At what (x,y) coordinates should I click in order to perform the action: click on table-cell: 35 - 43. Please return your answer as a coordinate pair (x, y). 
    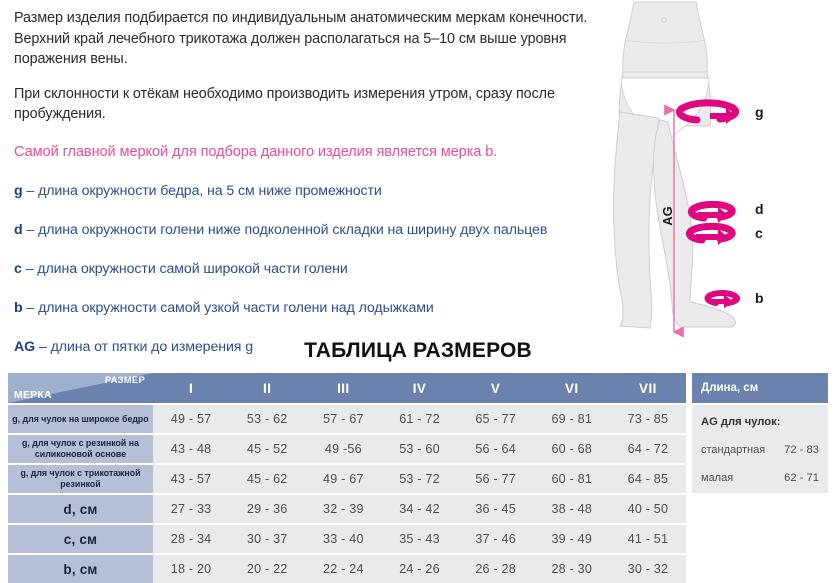
    Looking at the image, I should click on (419, 539).